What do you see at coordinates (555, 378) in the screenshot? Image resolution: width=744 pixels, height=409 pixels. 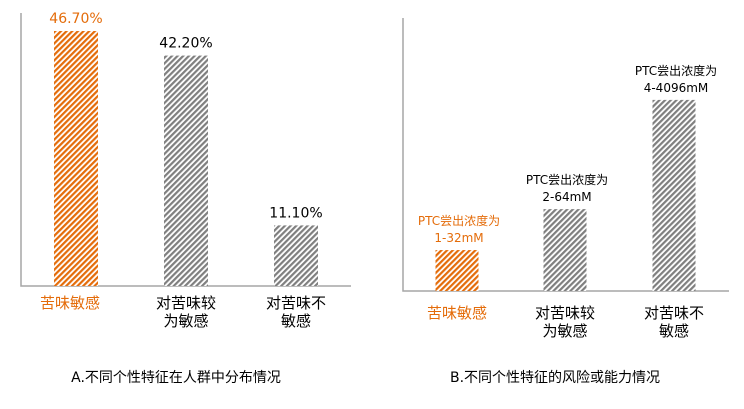 I see `chart-title: B.不同个性特征的风险或能力情况` at bounding box center [555, 378].